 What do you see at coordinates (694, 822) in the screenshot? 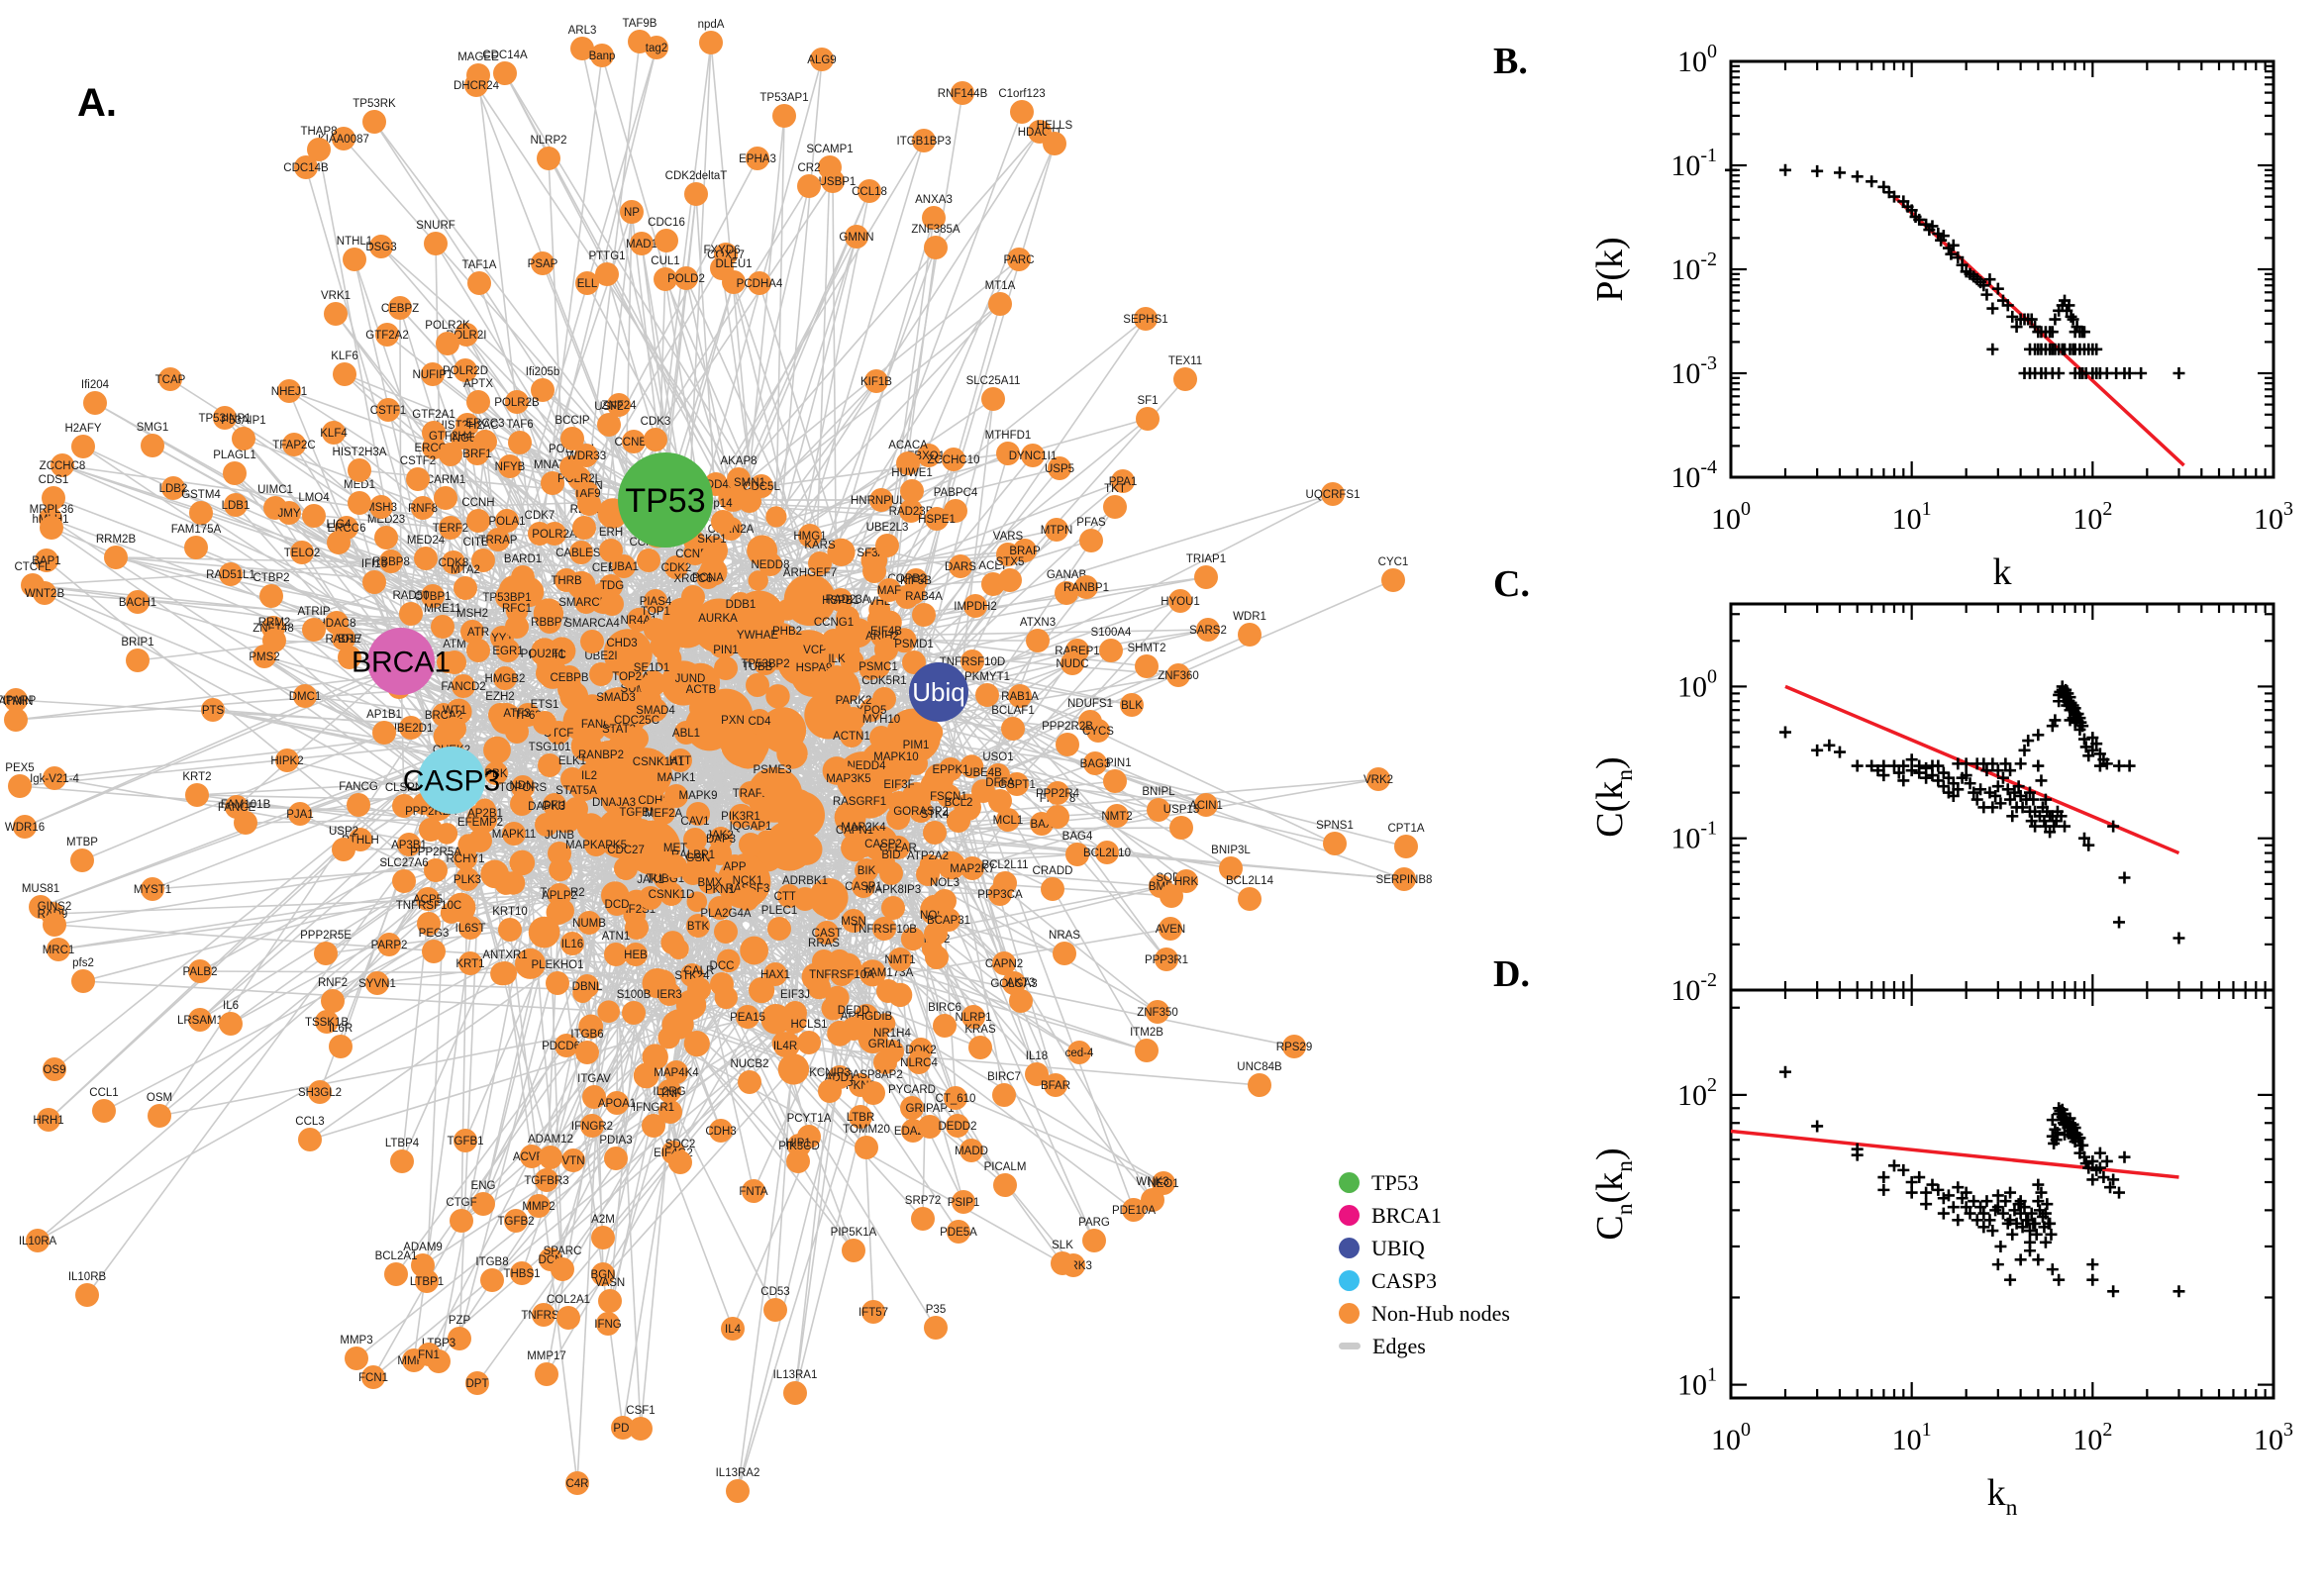
I see `svg-text: CAV1` at bounding box center [694, 822].